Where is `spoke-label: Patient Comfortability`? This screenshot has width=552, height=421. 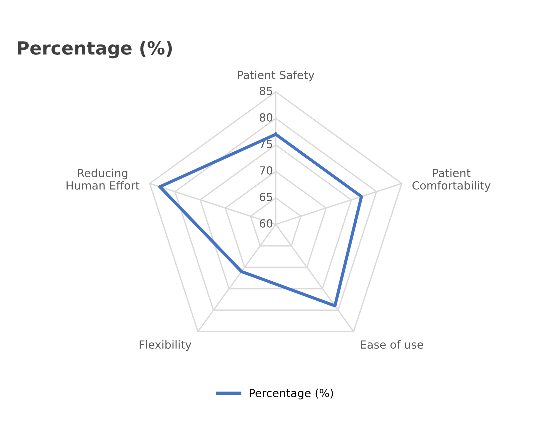
spoke-label: Patient Comfortability is located at coordinates (451, 180).